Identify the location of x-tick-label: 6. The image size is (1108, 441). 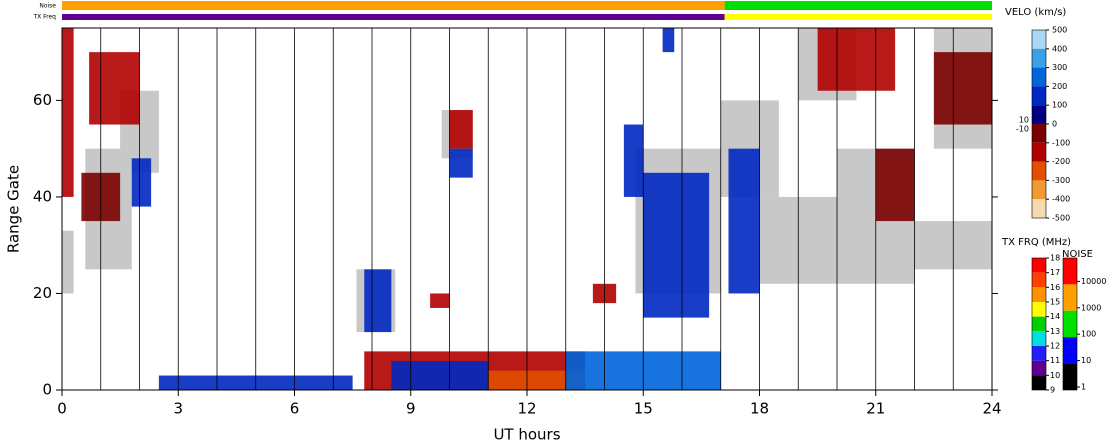
(295, 409).